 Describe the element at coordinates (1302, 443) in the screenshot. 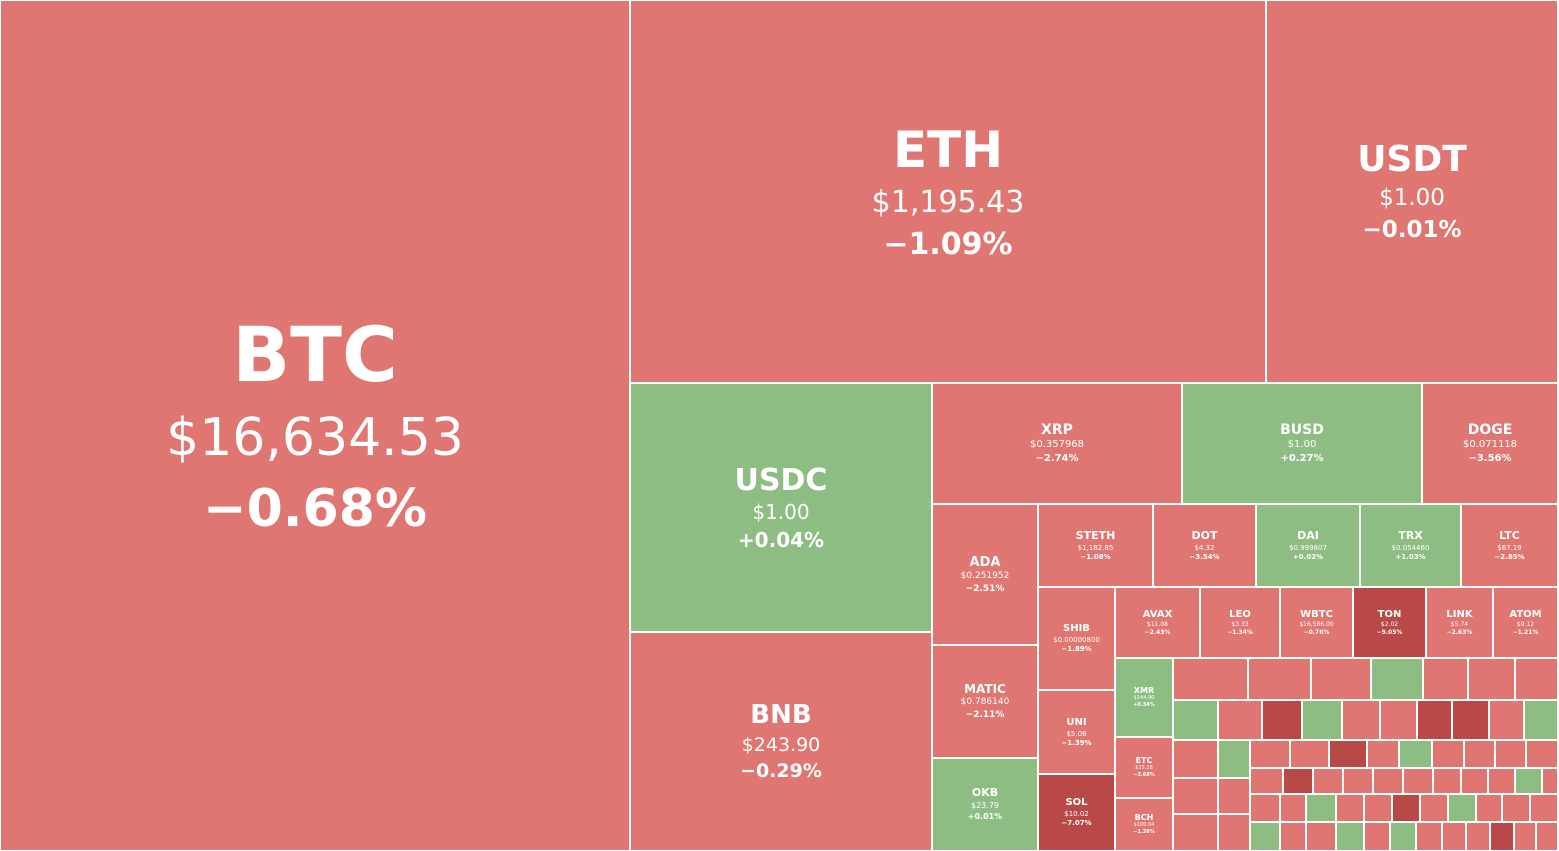

I see `tile-busd: BUSD $1.00 +0.27%` at that location.